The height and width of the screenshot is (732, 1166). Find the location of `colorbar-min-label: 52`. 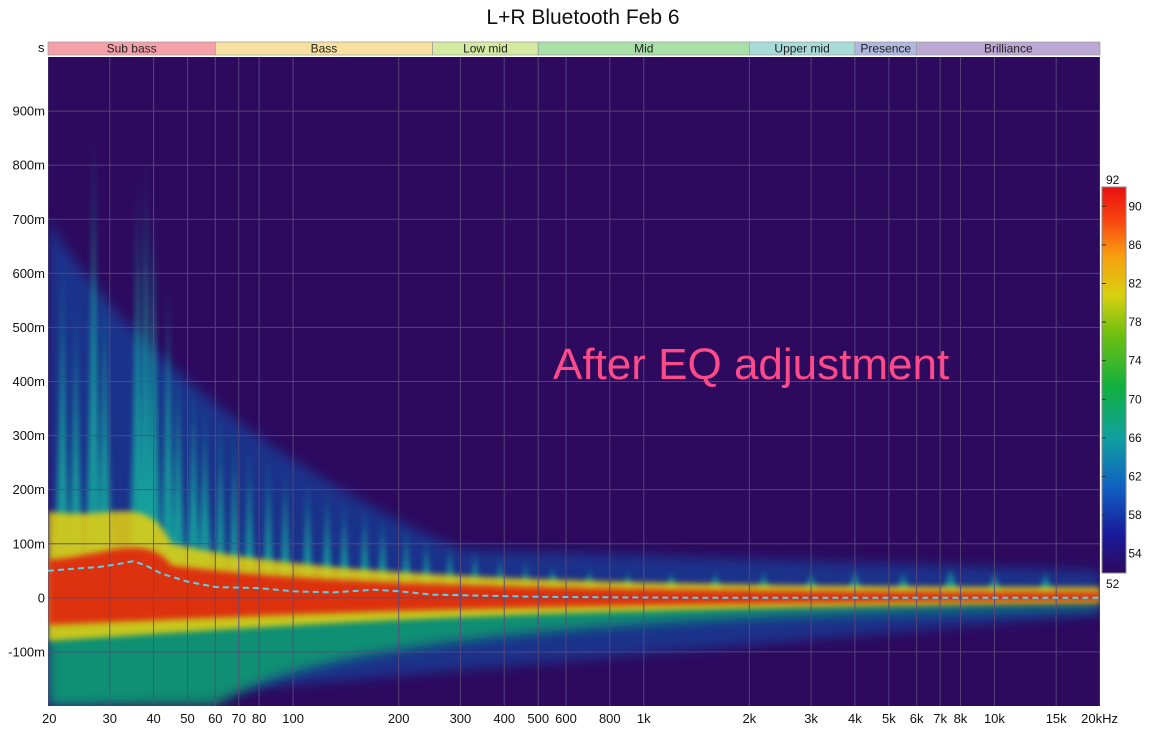

colorbar-min-label: 52 is located at coordinates (1113, 584).